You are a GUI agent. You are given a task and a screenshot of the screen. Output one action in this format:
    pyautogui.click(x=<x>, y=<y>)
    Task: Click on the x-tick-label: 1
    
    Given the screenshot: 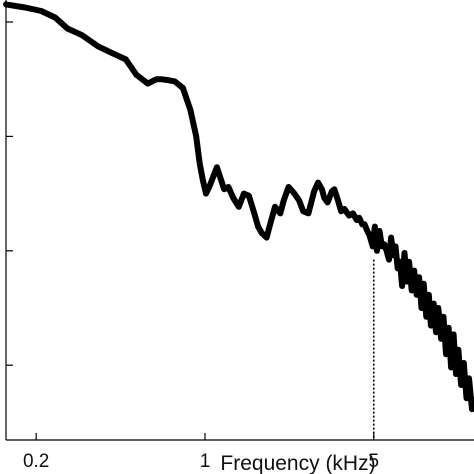 What is the action you would take?
    pyautogui.click(x=205, y=461)
    